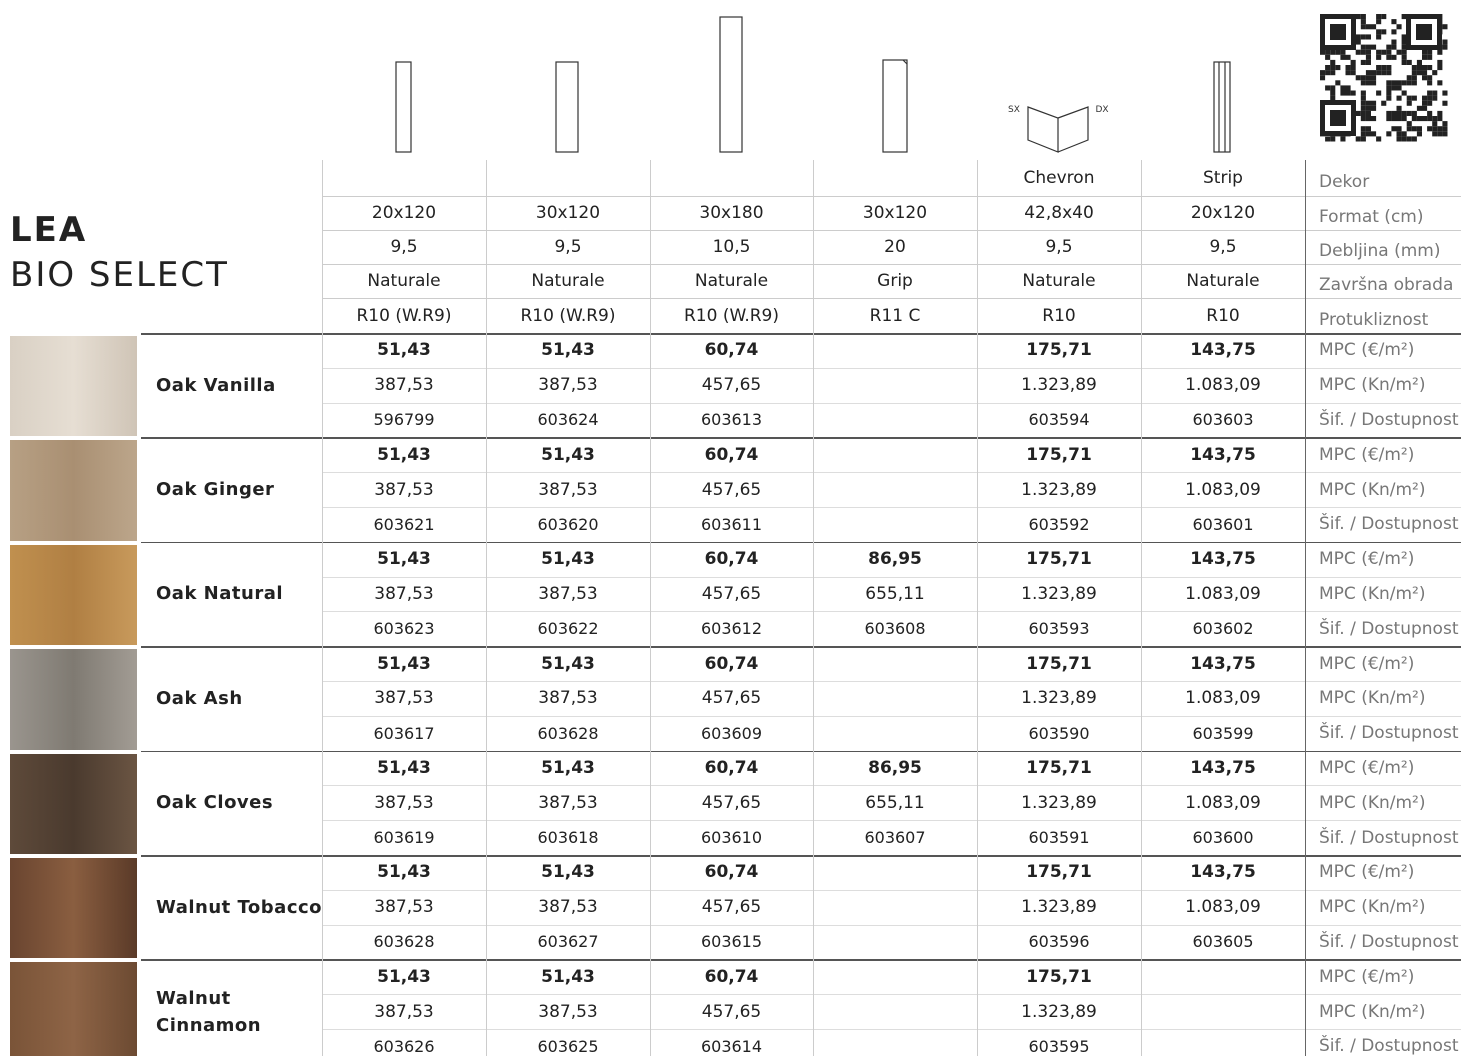  I want to click on price-cell: 603610, so click(731, 838).